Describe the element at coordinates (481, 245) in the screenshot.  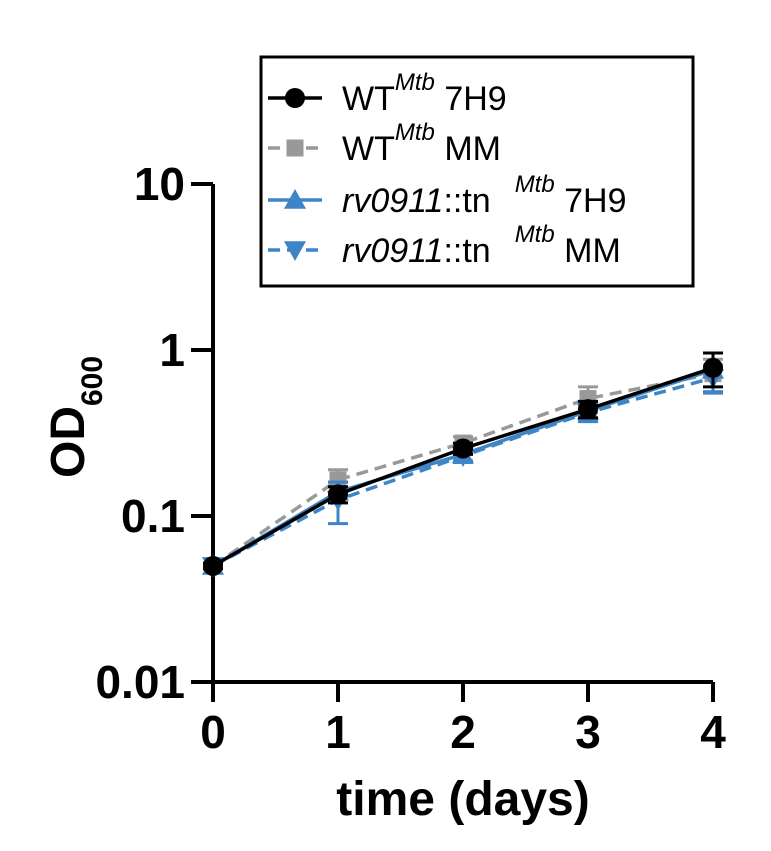
I see `legend-label: rv0911::tn Mtb MM` at that location.